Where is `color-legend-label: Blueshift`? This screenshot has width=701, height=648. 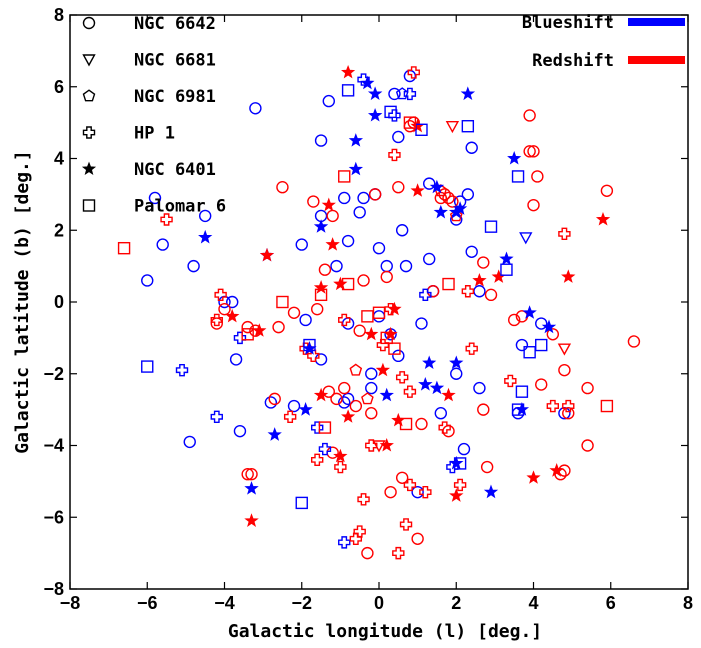 color-legend-label: Blueshift is located at coordinates (568, 23).